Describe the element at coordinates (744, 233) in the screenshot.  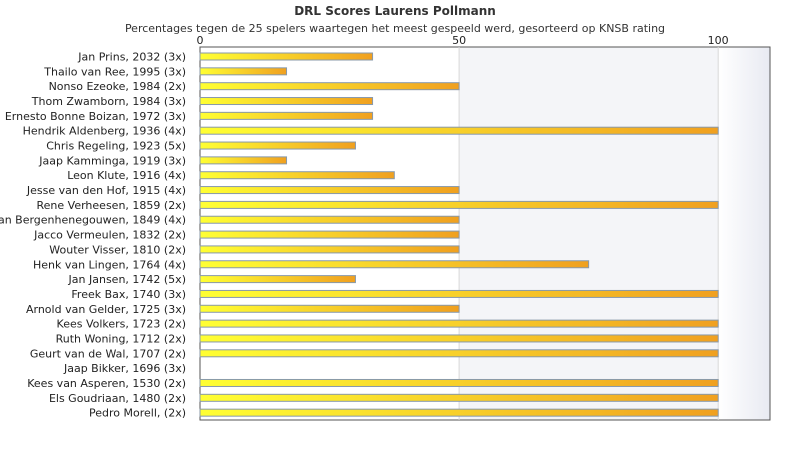
I see `plot-area-edge` at that location.